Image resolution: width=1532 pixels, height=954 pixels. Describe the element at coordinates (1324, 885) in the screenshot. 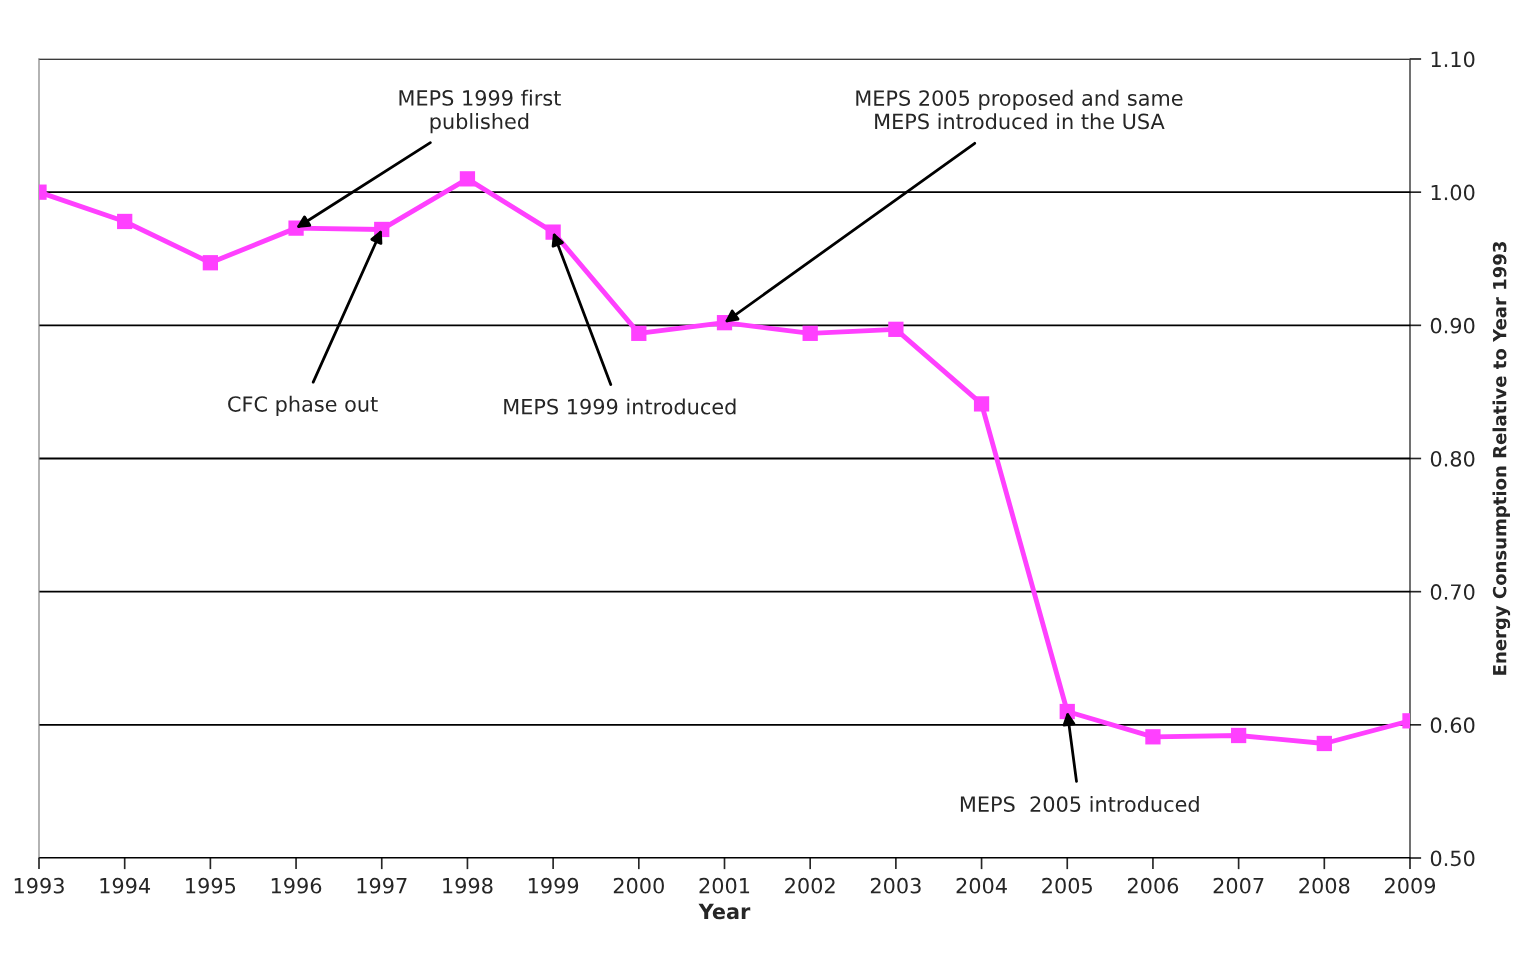

I see `x-tick-label: 2008` at that location.